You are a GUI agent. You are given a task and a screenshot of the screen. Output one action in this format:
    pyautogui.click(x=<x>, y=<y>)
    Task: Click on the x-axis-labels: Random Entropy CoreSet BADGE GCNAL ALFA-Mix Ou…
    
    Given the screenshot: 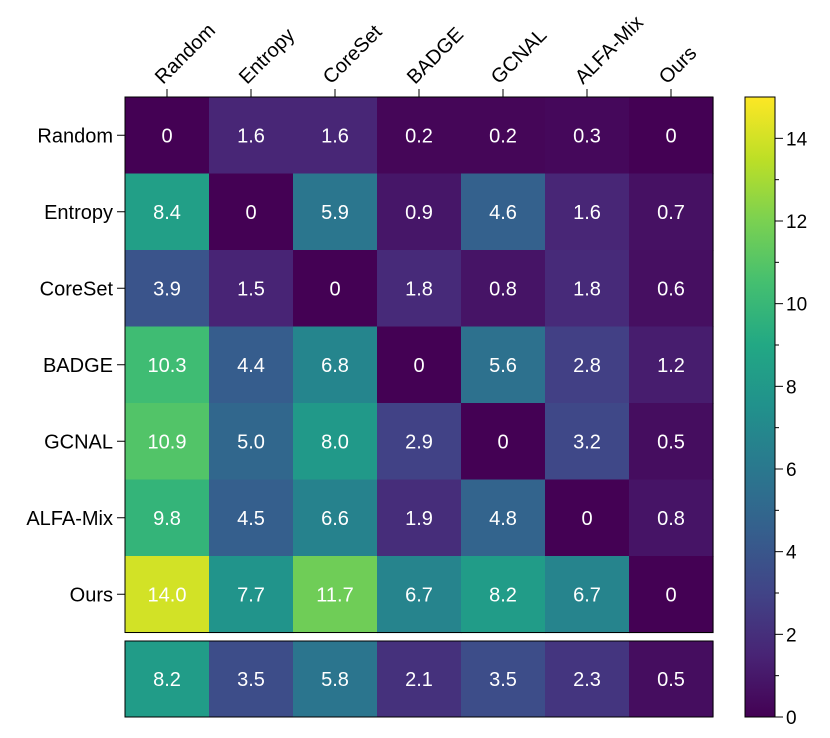 What is the action you would take?
    pyautogui.click(x=426, y=54)
    